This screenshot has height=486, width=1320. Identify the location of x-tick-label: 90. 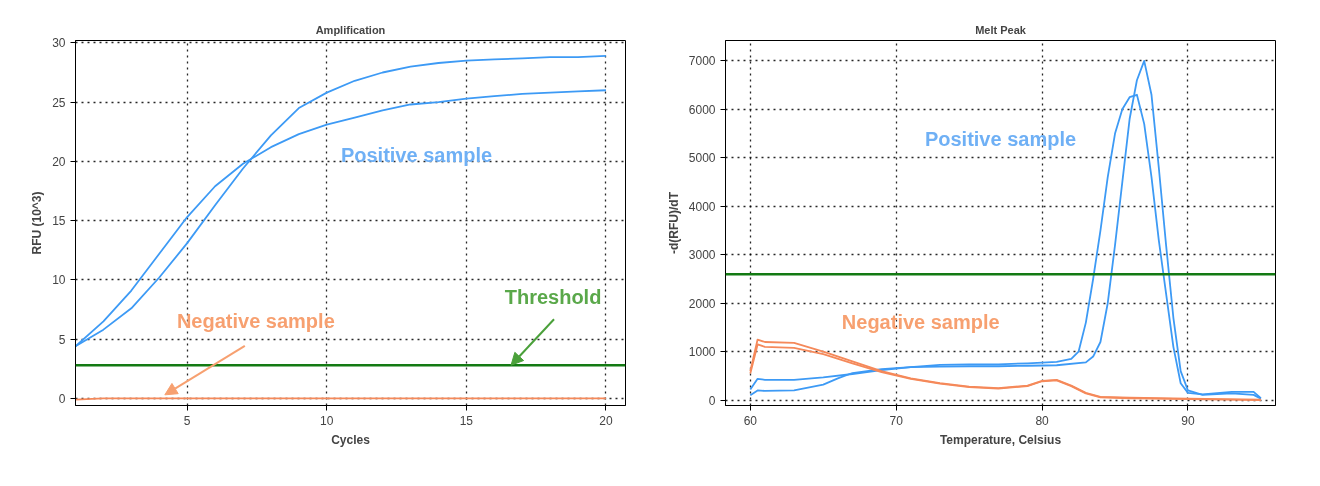
(1188, 420).